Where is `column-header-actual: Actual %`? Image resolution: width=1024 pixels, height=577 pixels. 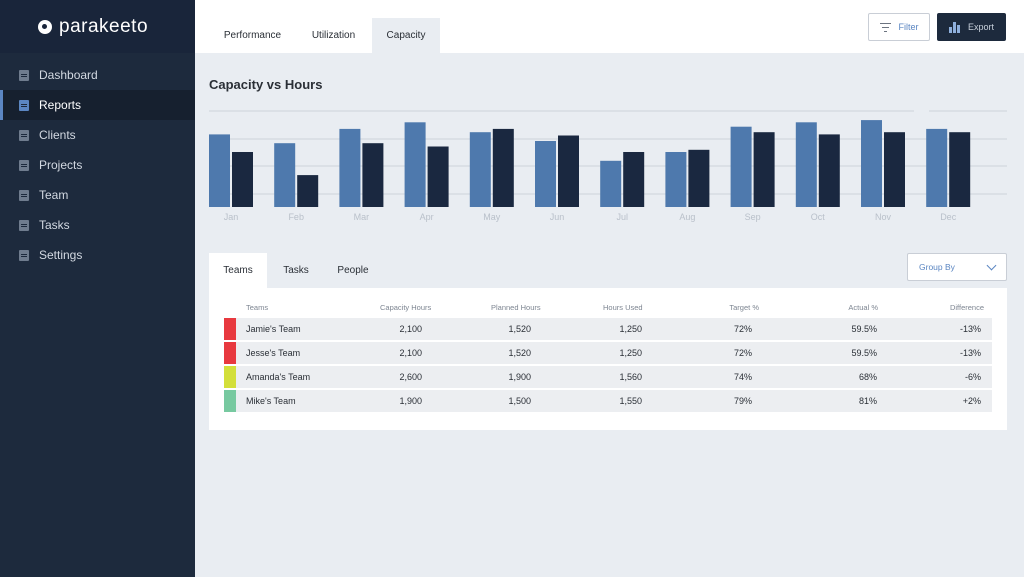 column-header-actual: Actual % is located at coordinates (863, 307).